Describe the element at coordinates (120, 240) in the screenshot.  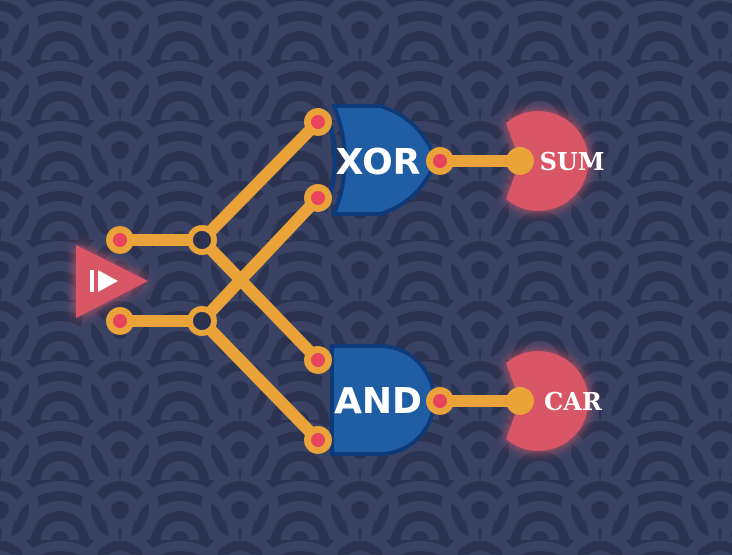
I see `input-pin-a` at that location.